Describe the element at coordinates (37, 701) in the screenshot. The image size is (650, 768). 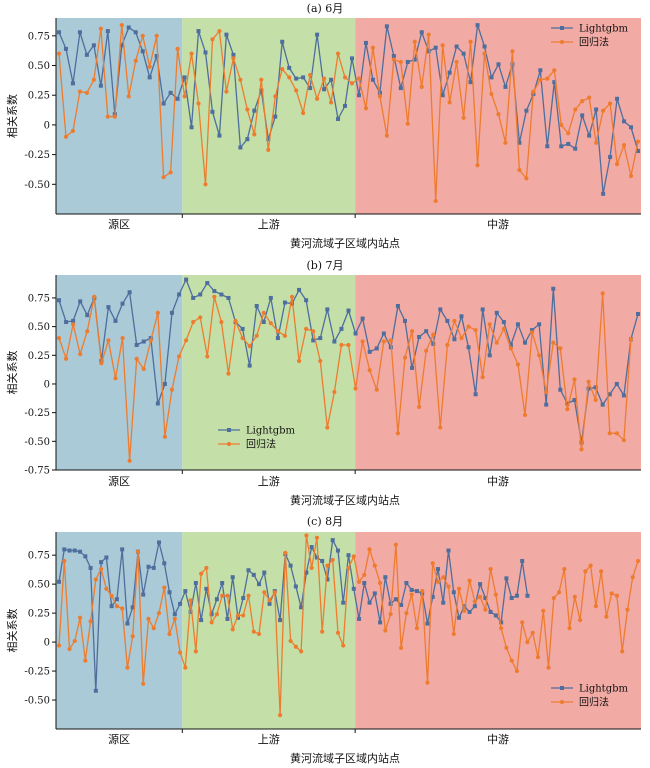
I see `y-tick-label-5: -0.50` at that location.